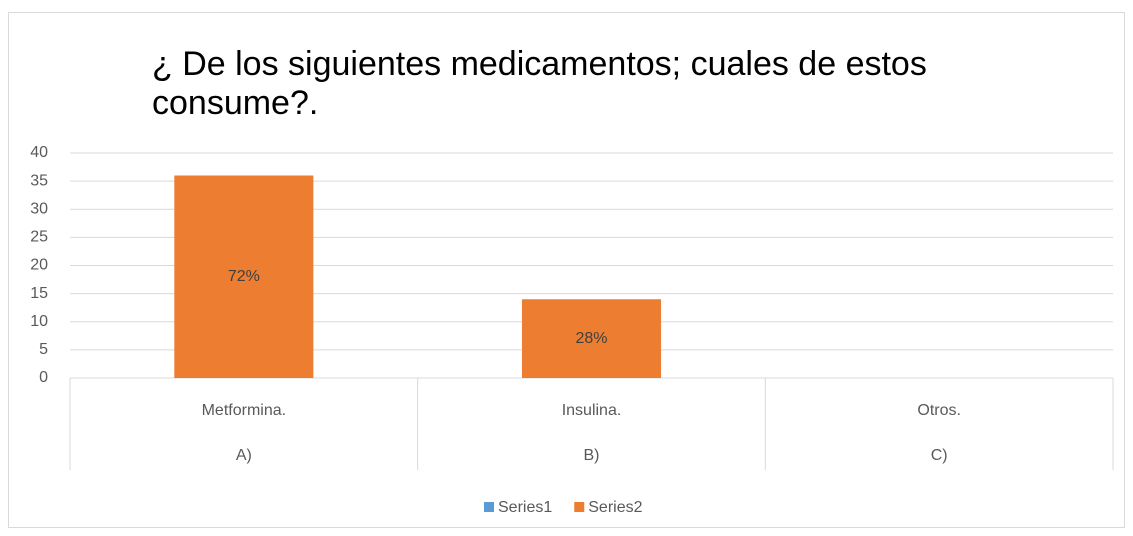 The image size is (1133, 536). I want to click on legend-label: Series1, so click(525, 507).